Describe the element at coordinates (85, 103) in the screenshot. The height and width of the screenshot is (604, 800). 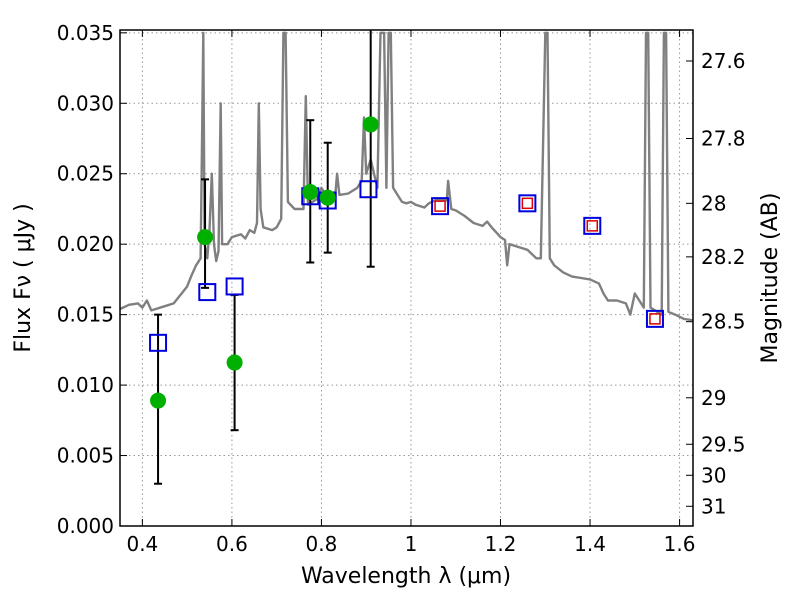
I see `y-tick-label: 0.030` at that location.